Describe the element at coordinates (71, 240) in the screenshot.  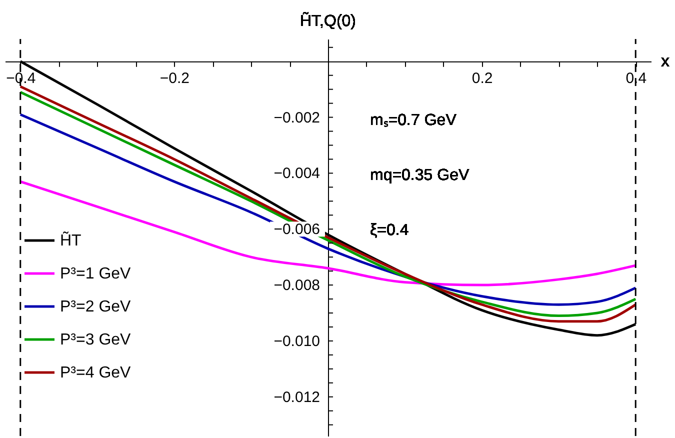
I see `legend-label: H̃T` at that location.